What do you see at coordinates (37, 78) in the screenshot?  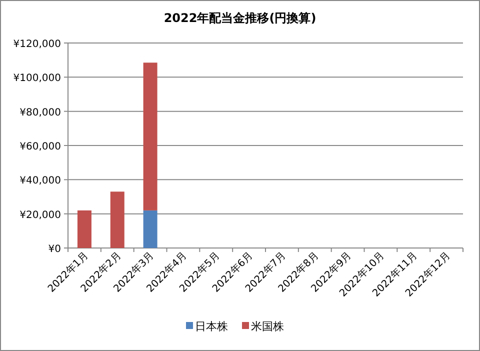 I see `y-tick-label: ¥100,000` at bounding box center [37, 78].